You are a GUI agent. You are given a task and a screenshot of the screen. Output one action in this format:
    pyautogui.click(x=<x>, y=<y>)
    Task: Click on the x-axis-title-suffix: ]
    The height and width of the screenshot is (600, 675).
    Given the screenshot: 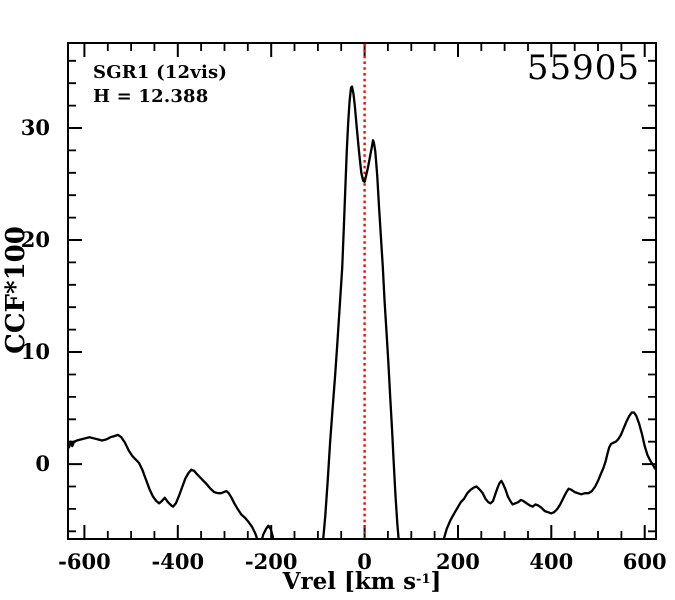 What is the action you would take?
    pyautogui.click(x=436, y=581)
    